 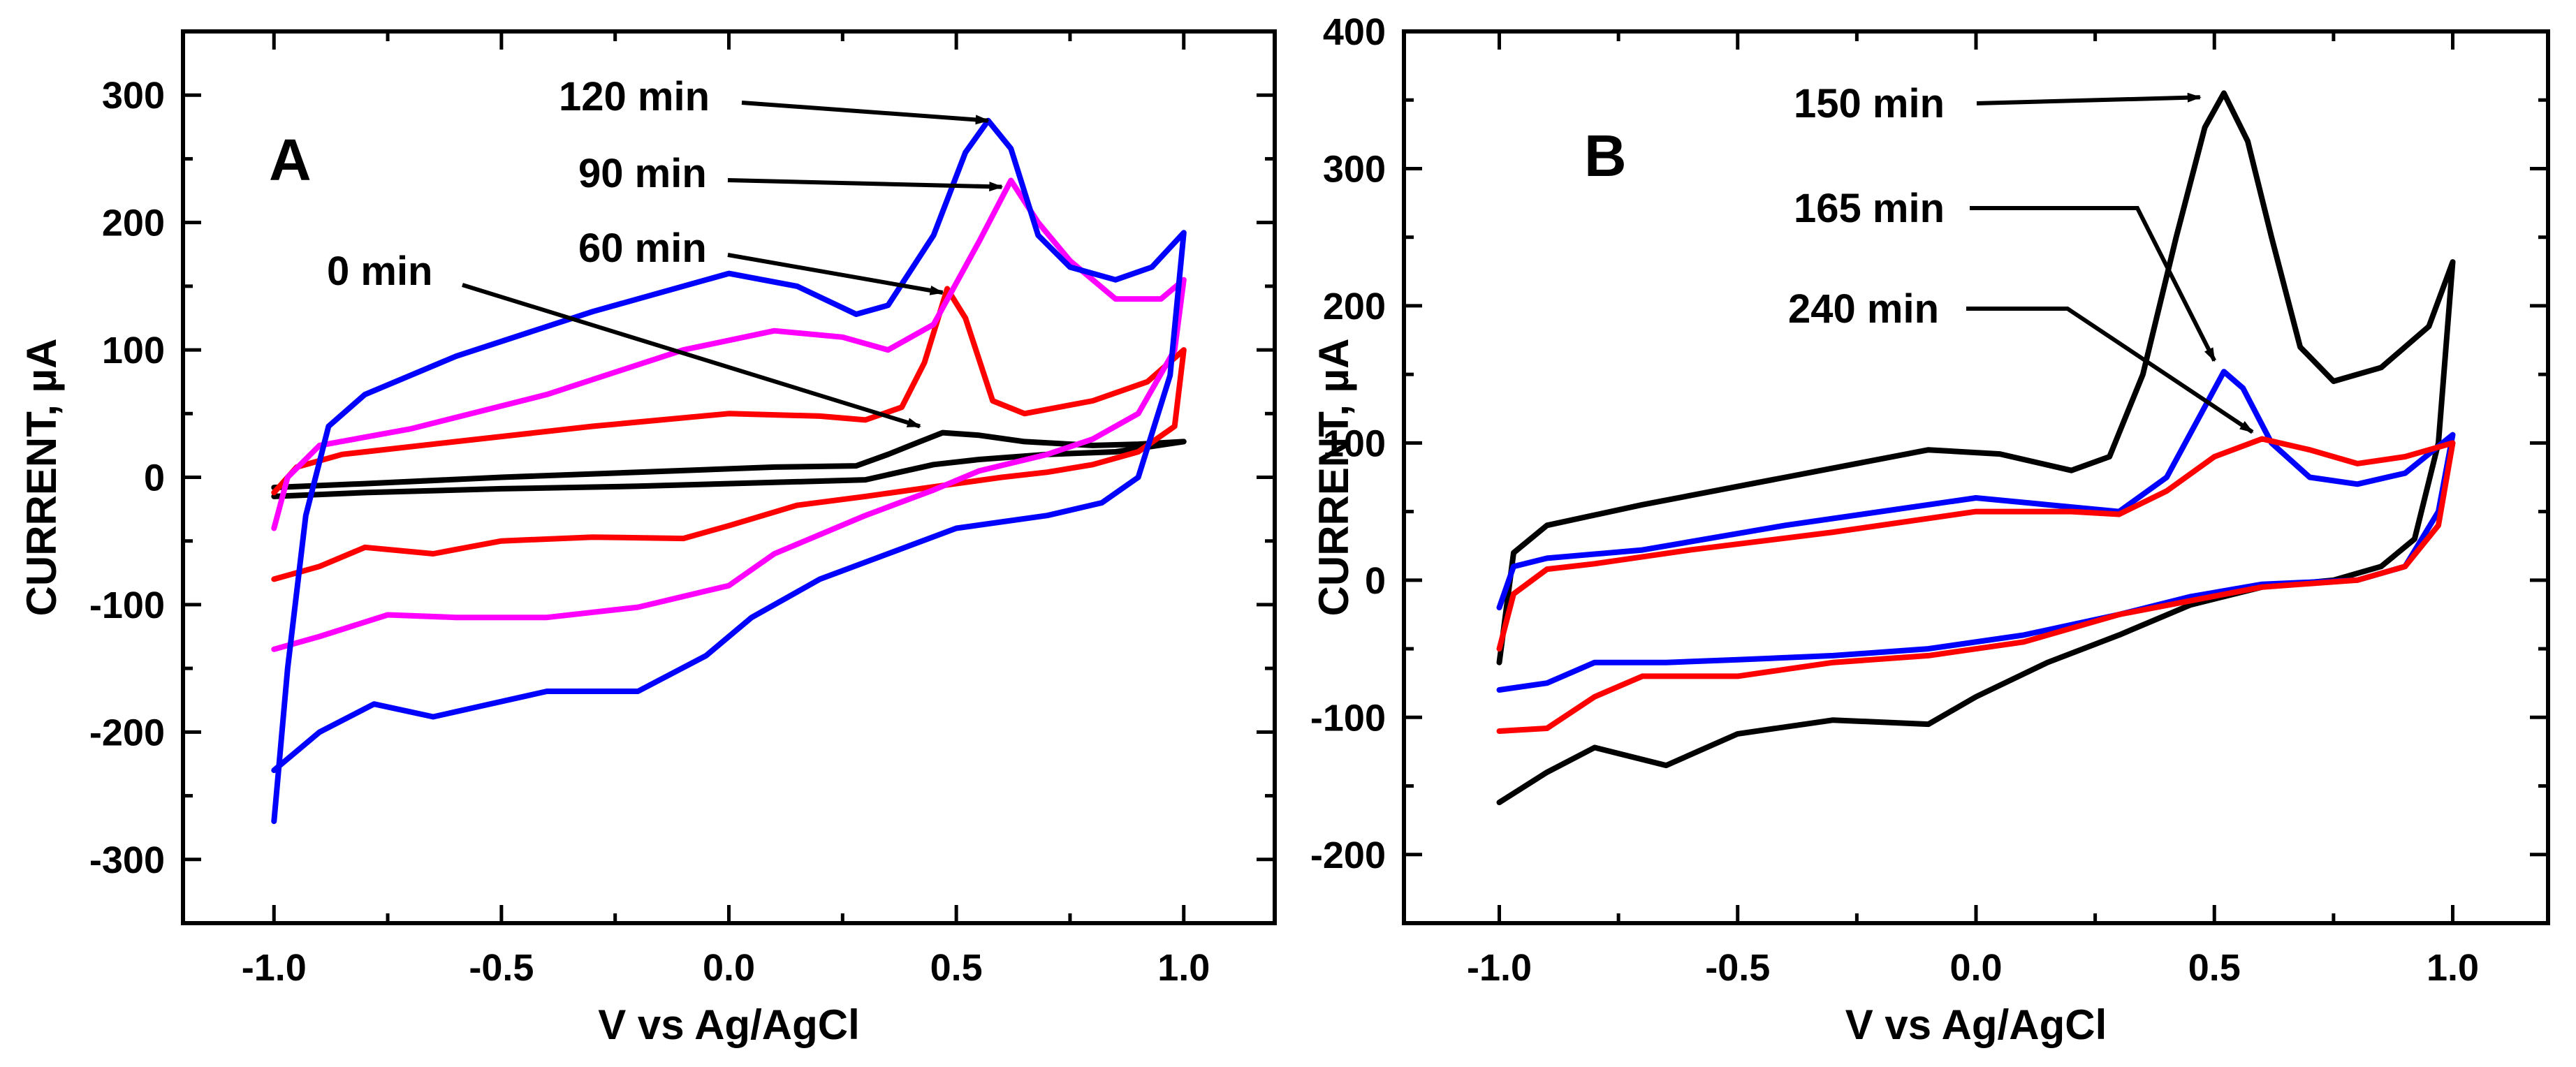 I want to click on series-line-165-min, so click(x=1976, y=531).